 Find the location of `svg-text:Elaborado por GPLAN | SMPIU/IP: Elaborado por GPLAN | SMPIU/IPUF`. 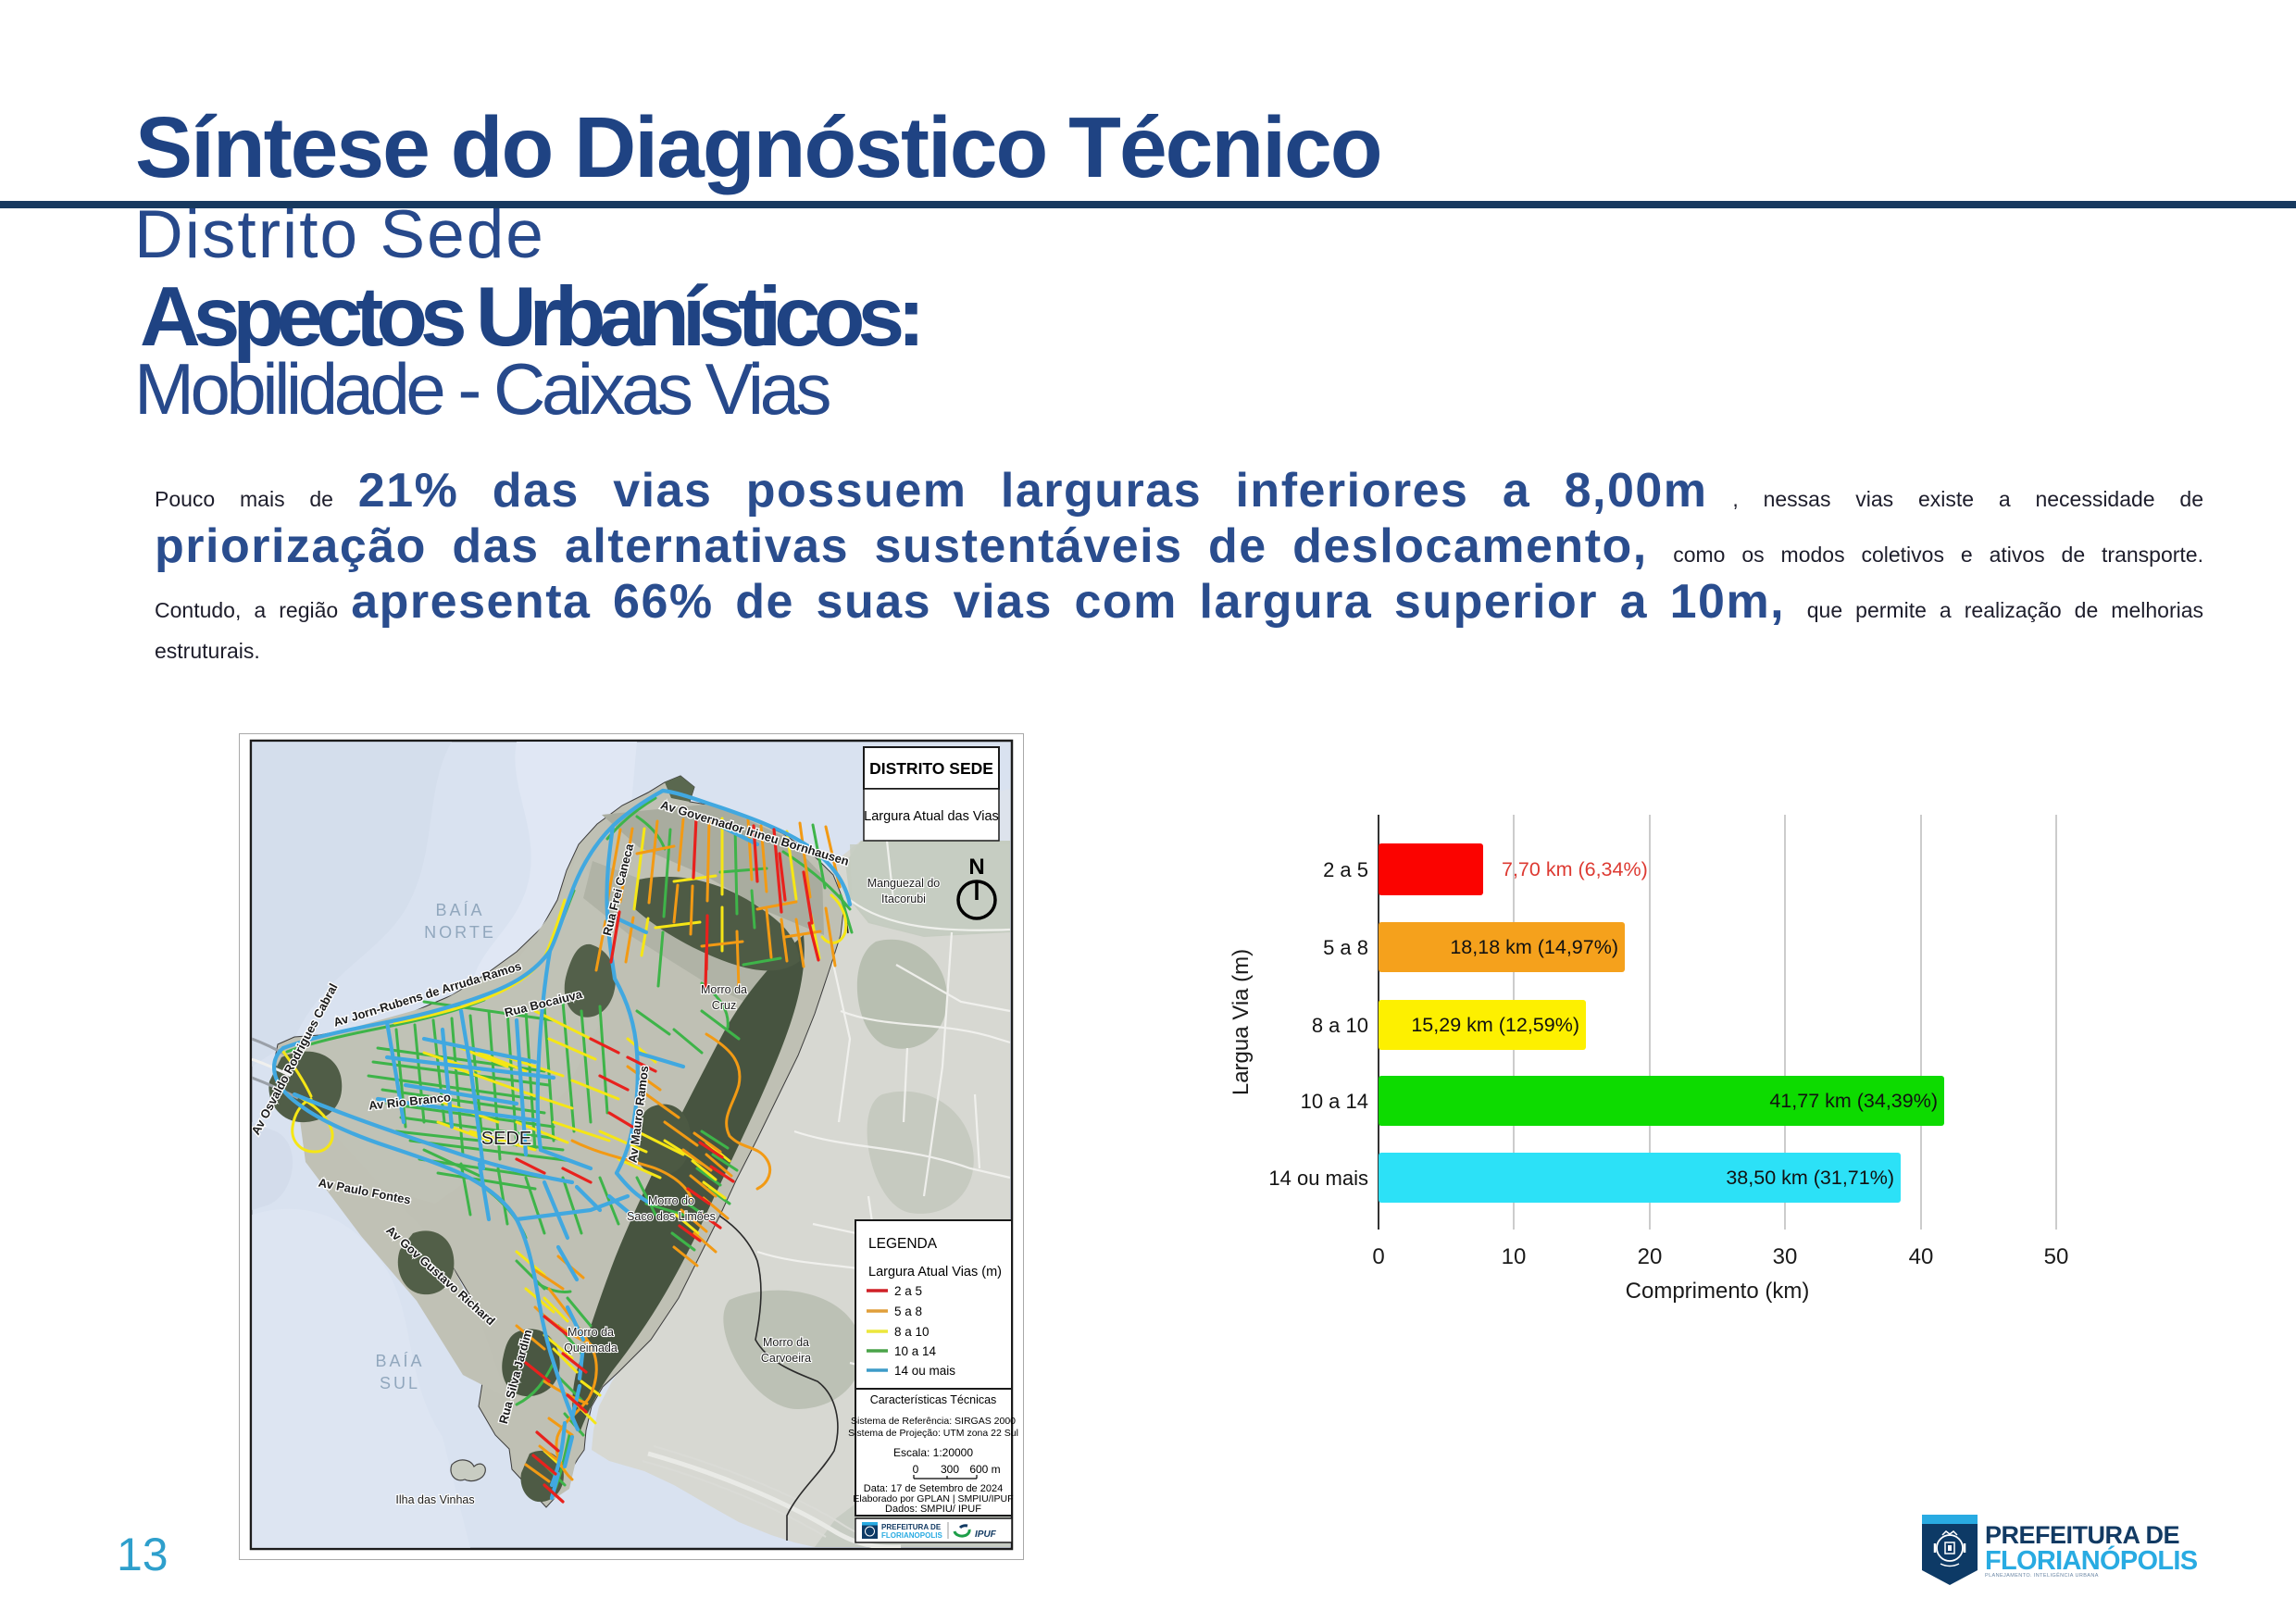

svg-text:Elaborado por GPLAN | SMPIU/IP: Elaborado por GPLAN | SMPIU/IPUF is located at coordinates (933, 1499).